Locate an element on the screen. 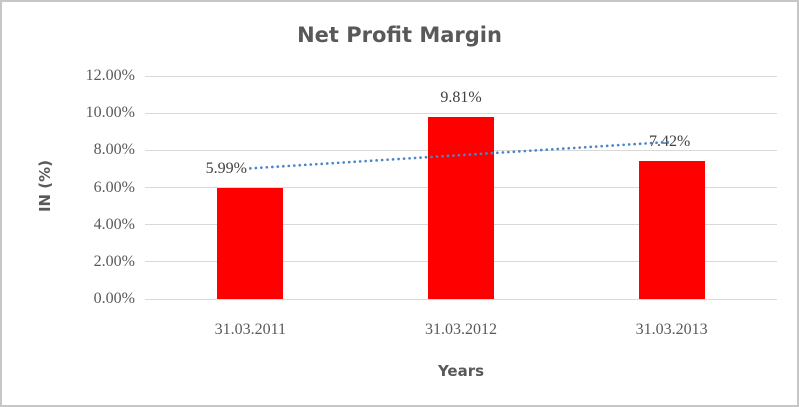 This screenshot has height=407, width=799. x-category-label: 31.03.2013 is located at coordinates (671, 329).